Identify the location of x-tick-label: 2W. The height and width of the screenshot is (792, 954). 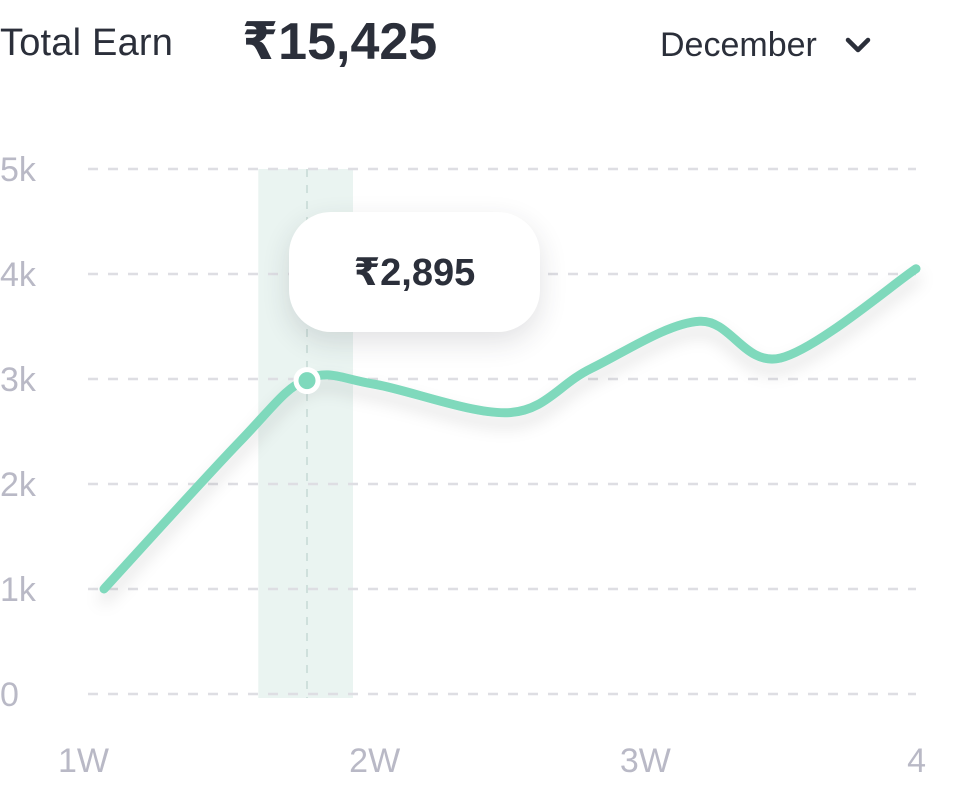
(374, 761).